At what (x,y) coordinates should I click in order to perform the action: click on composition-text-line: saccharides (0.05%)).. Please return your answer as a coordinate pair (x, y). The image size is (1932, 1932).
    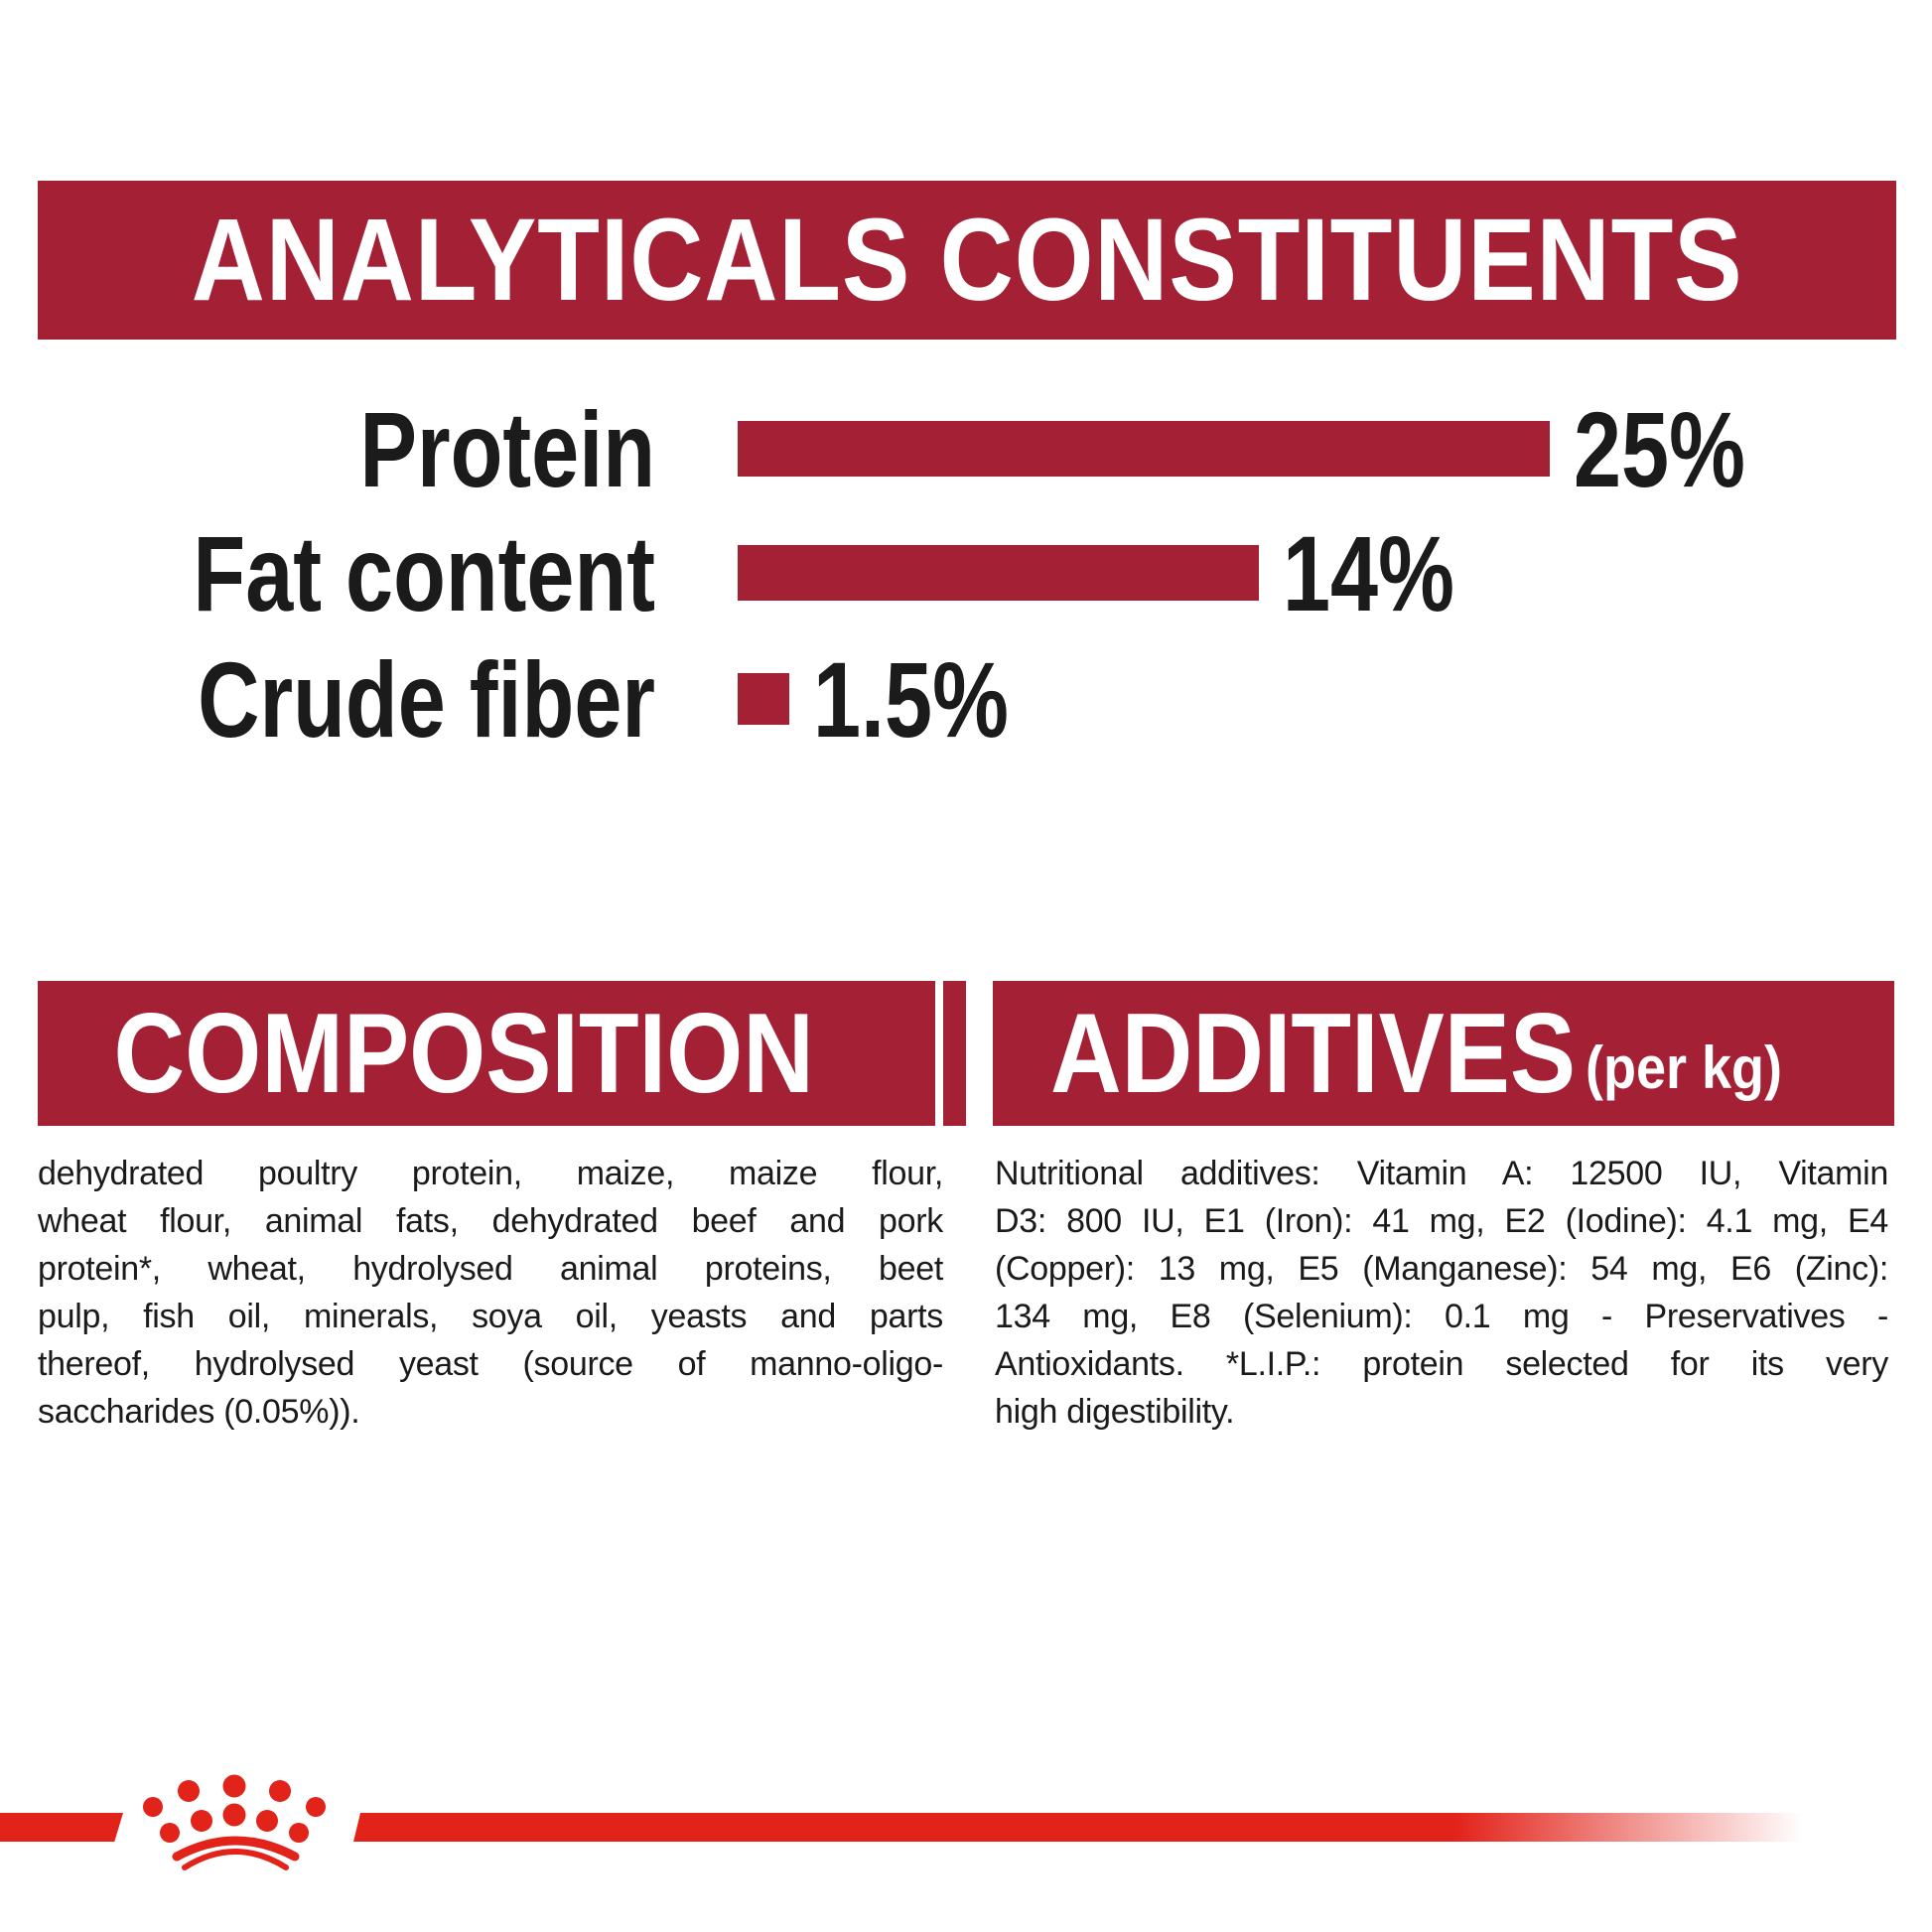
    Looking at the image, I should click on (199, 1412).